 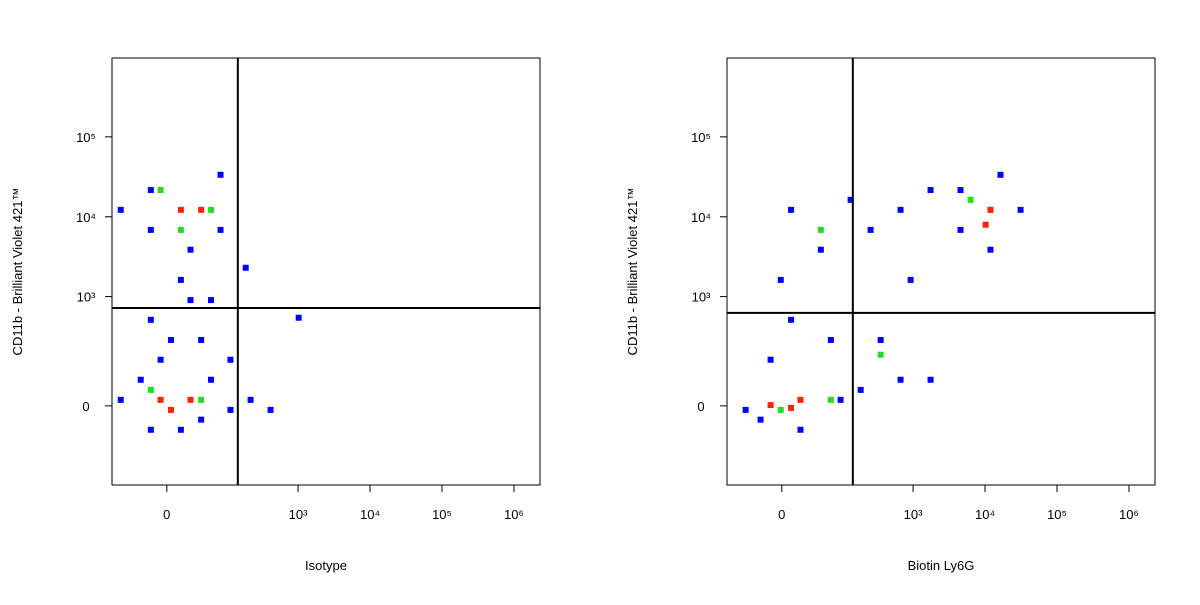 I want to click on x-axis-label: Biotin Ly6G, so click(x=941, y=565).